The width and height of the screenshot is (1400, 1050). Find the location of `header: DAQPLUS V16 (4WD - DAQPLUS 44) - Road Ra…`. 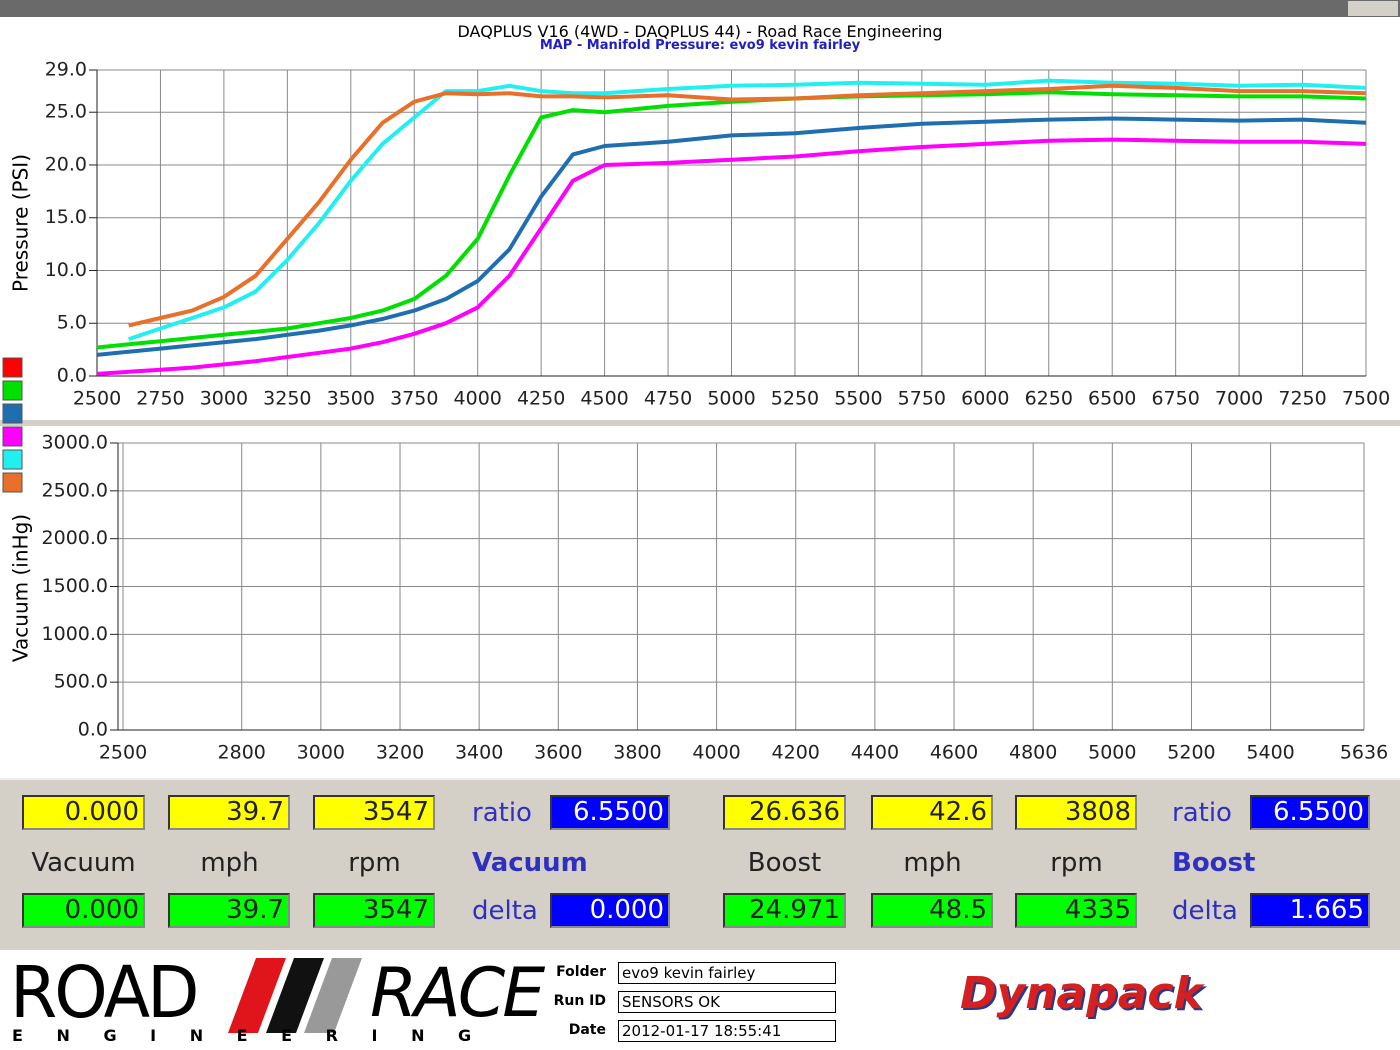

header: DAQPLUS V16 (4WD - DAQPLUS 44) - Road Ra… is located at coordinates (700, 35).